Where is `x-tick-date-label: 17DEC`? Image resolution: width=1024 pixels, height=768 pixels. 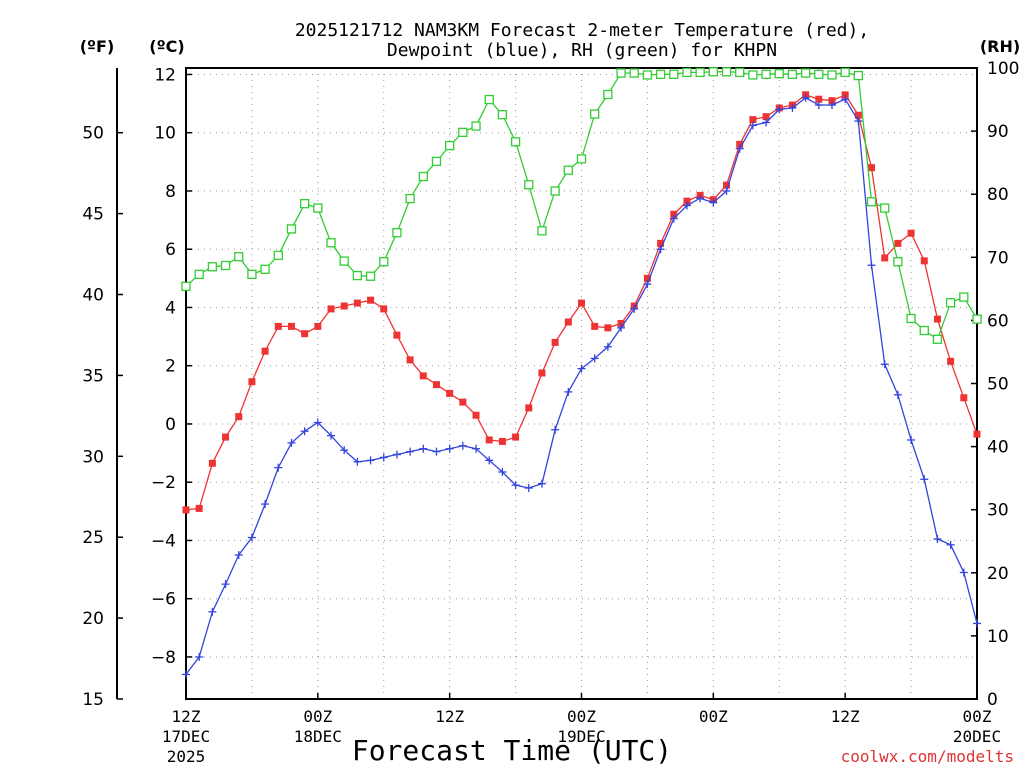
x-tick-date-label: 17DEC is located at coordinates (186, 736).